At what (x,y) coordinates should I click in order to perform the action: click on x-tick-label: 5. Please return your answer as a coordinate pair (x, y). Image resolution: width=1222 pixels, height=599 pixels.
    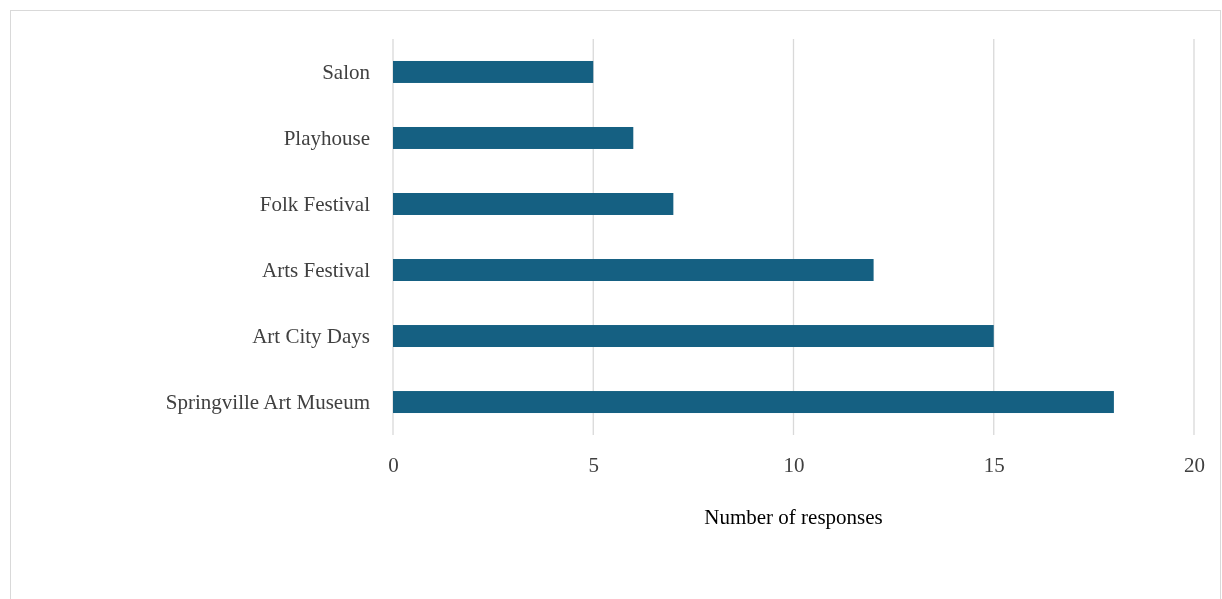
    Looking at the image, I should click on (593, 464).